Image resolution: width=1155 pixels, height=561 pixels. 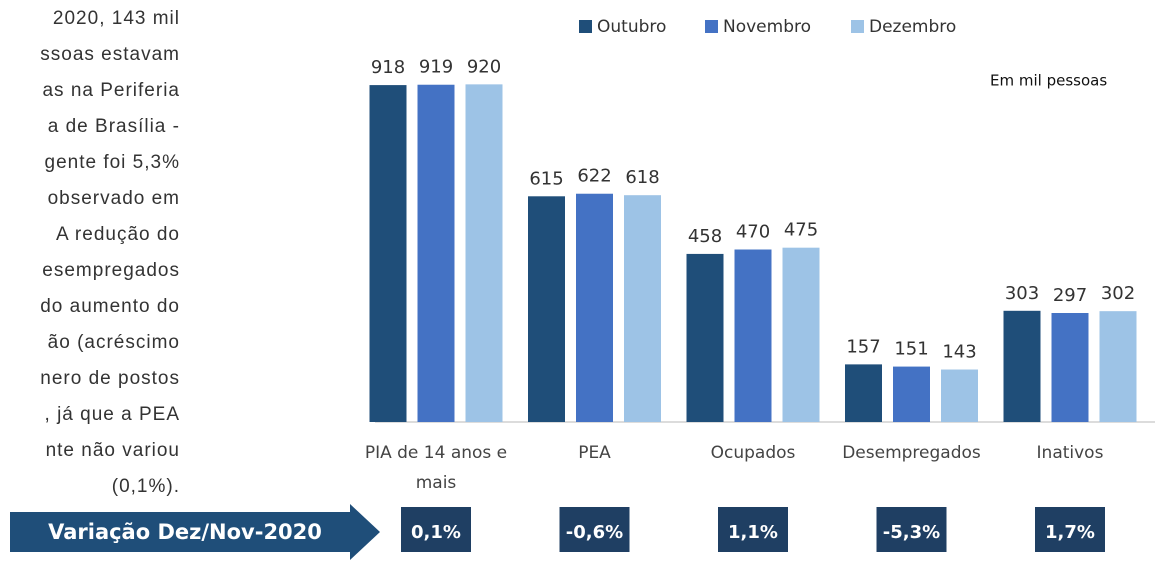 I want to click on variation-arrow, so click(x=195, y=532).